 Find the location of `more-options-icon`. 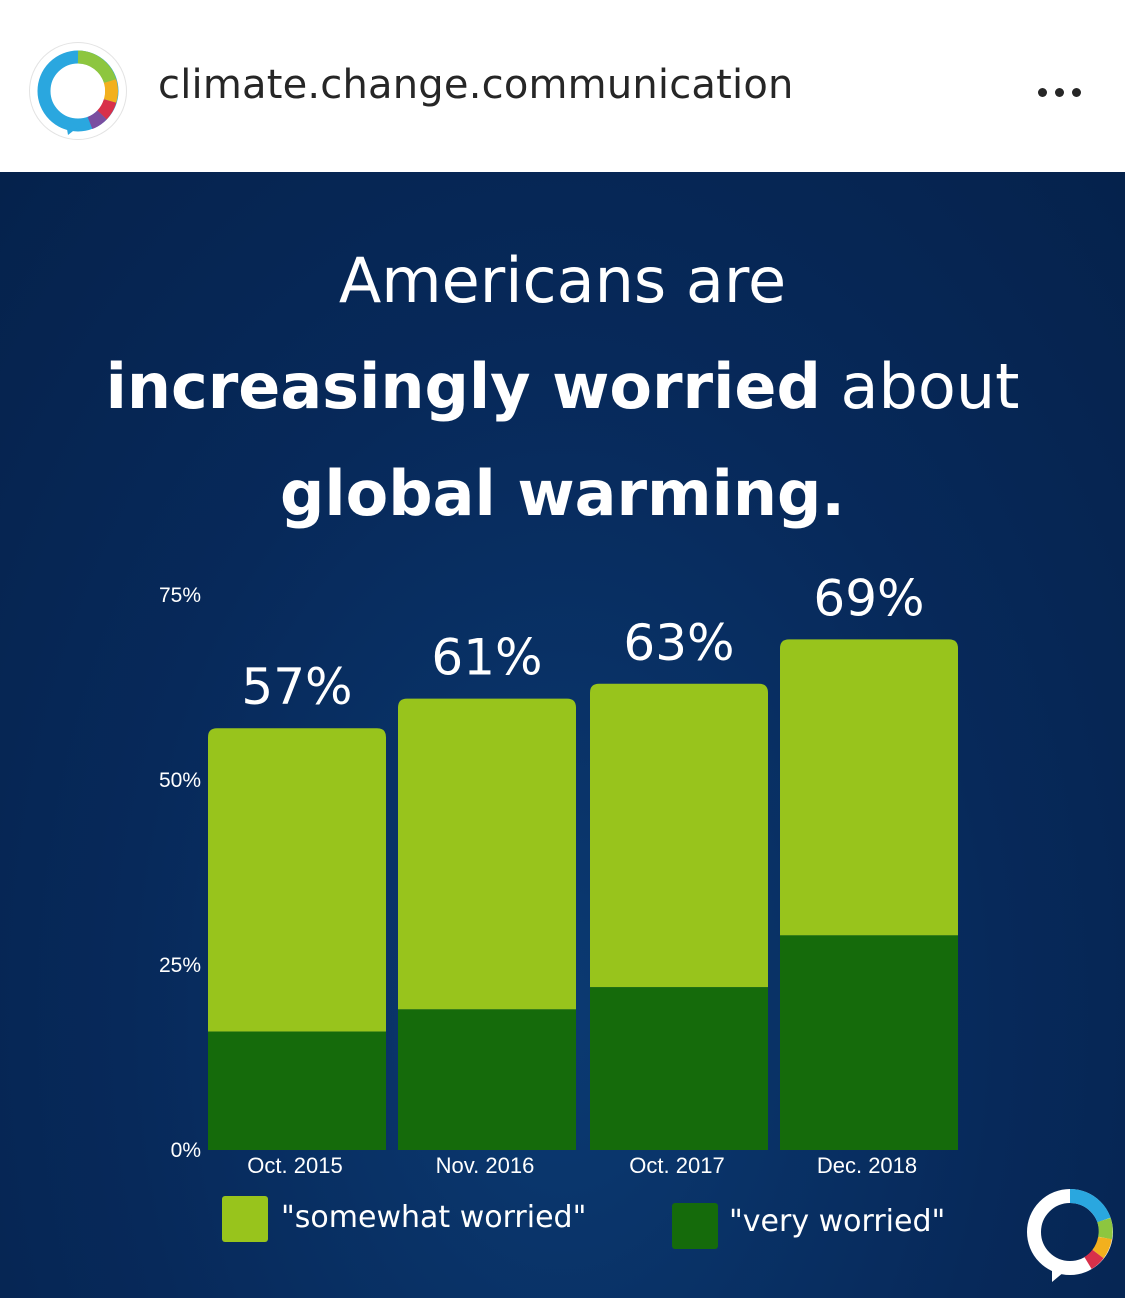

more-options-icon is located at coordinates (1042, 92).